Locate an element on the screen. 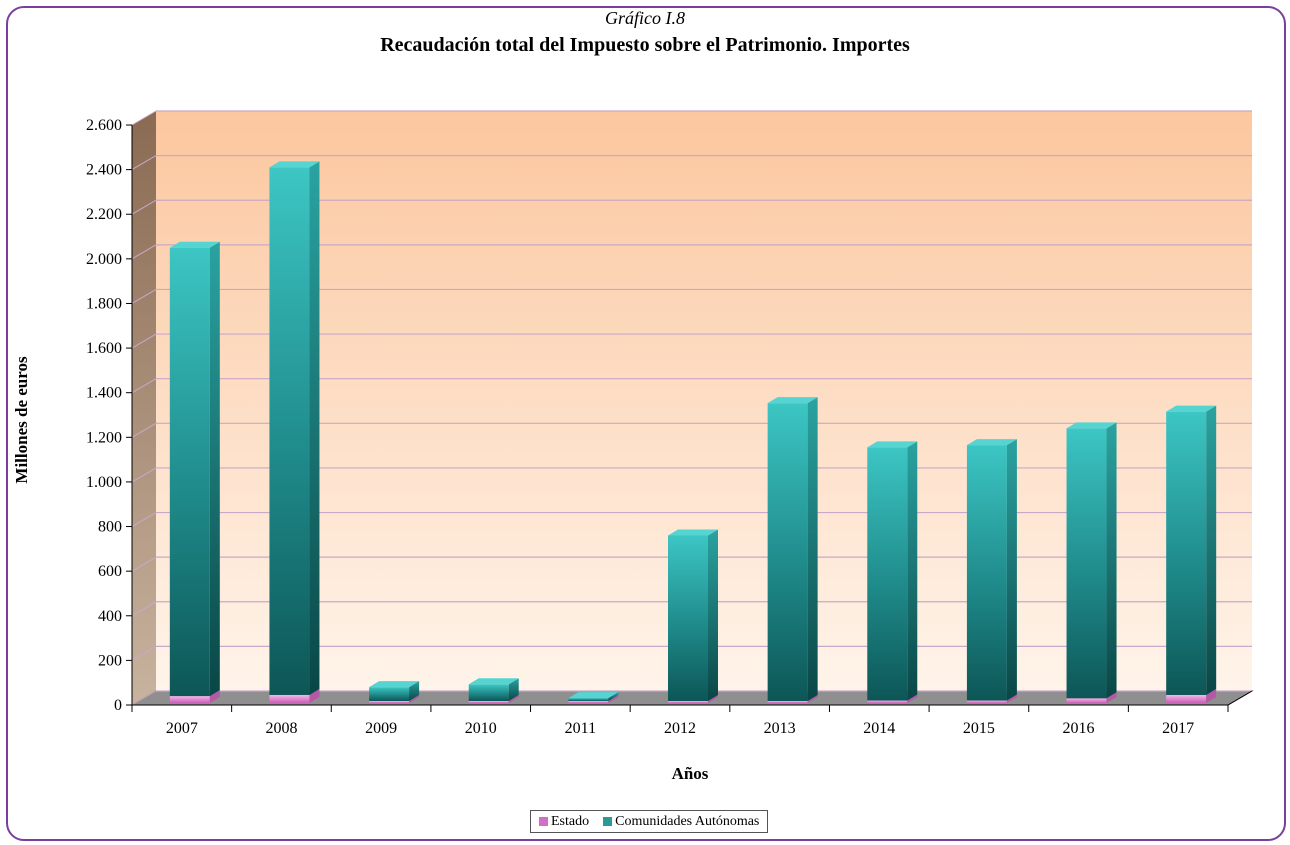 Image resolution: width=1290 pixels, height=845 pixels. x-tick-label: 2014 is located at coordinates (879, 728).